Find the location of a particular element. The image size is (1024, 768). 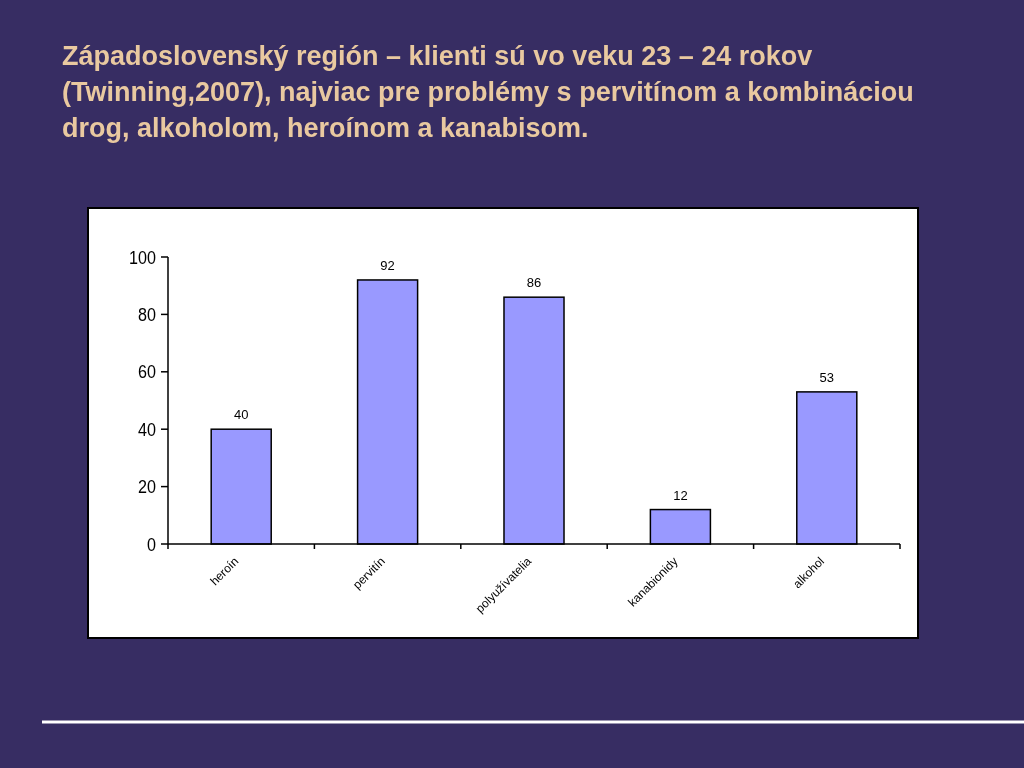

data-label: 92 is located at coordinates (387, 265).